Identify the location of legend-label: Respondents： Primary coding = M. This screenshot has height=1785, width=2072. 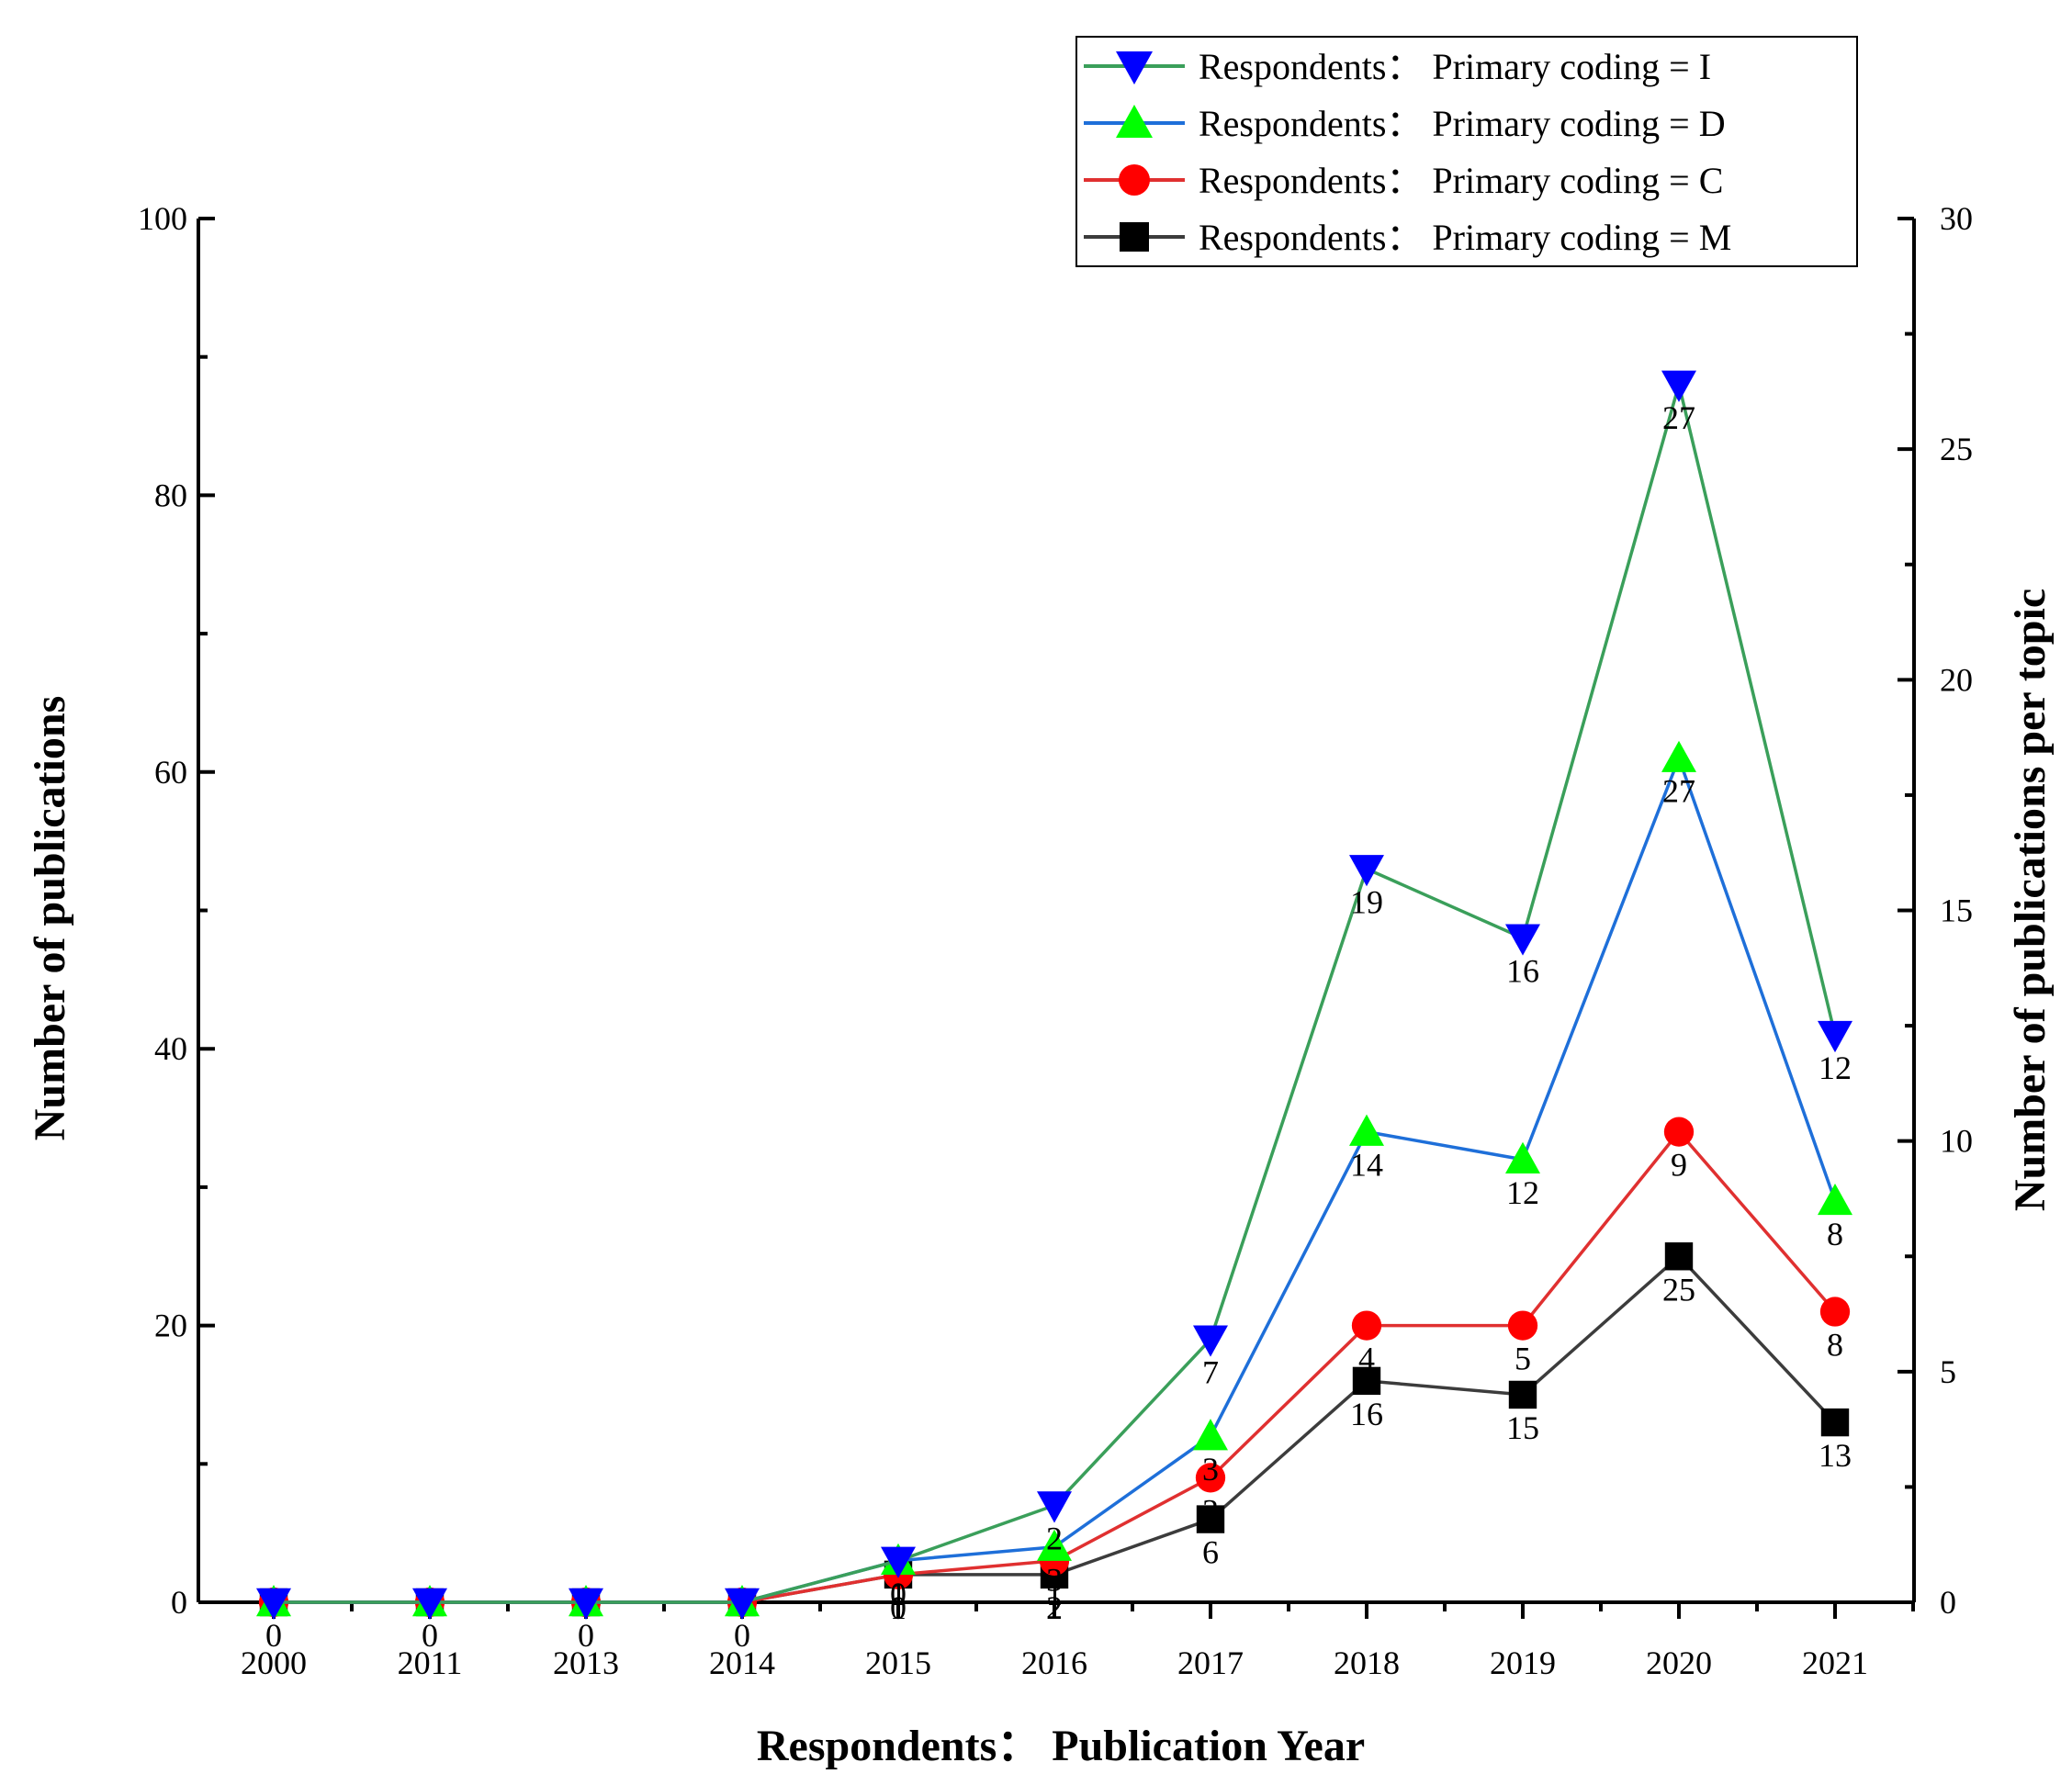
(1465, 237).